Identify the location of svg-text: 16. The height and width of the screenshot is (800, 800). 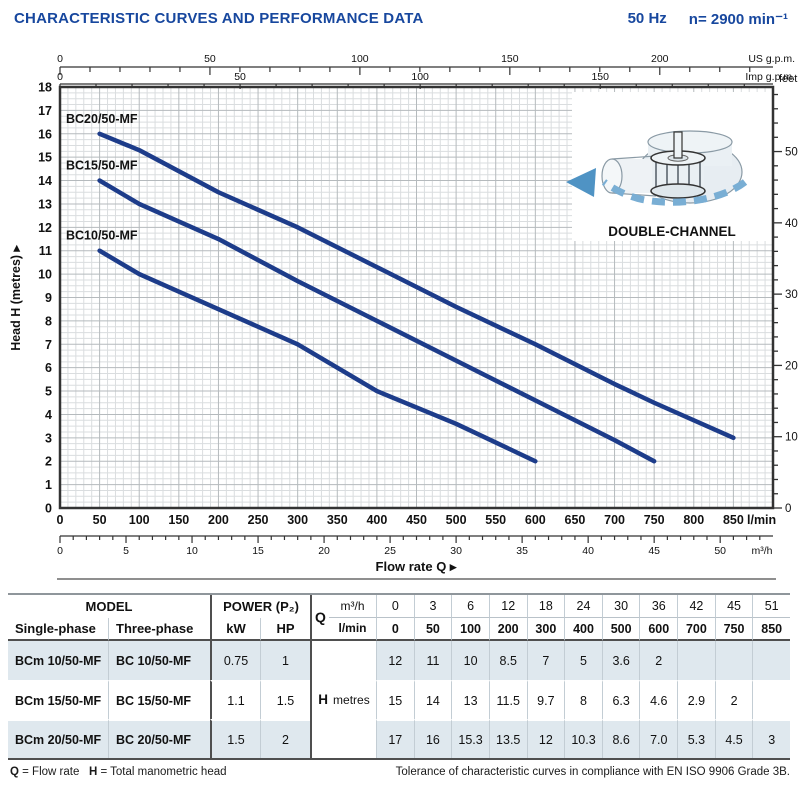
(45, 134).